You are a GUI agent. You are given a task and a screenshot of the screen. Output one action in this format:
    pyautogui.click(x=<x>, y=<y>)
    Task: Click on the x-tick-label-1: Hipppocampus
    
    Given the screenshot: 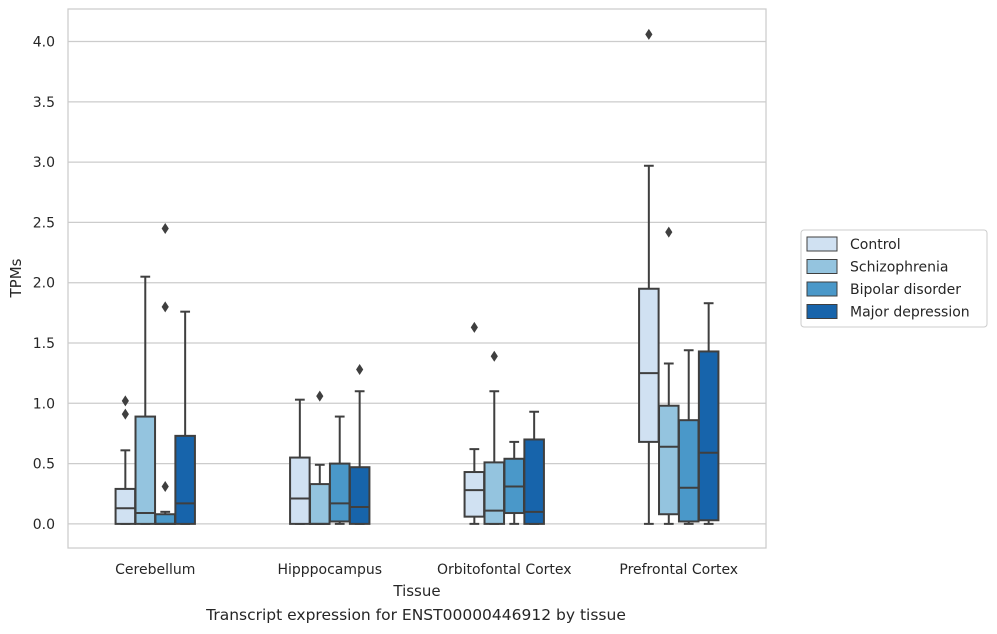 What is the action you would take?
    pyautogui.click(x=329, y=570)
    